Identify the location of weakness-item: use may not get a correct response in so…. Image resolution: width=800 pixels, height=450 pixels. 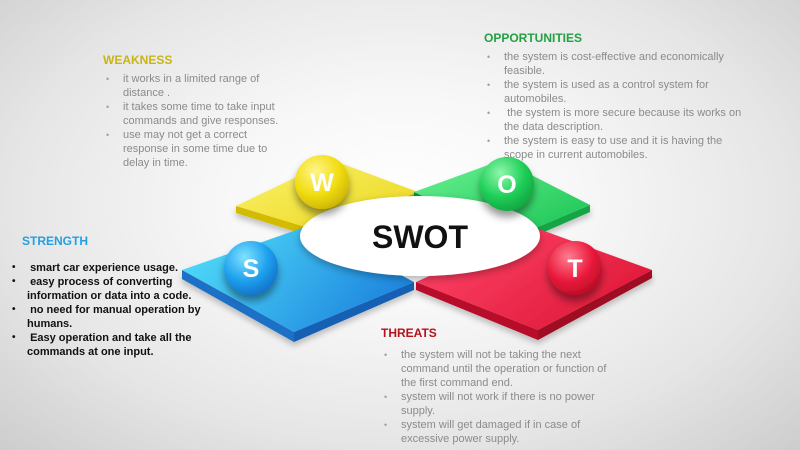
(193, 149).